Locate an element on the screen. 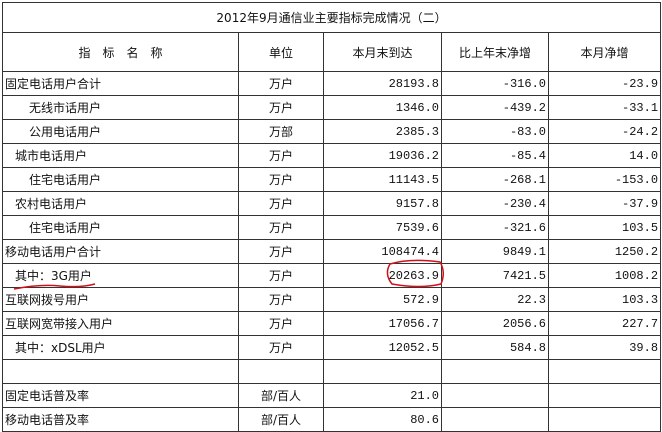  table-row: 固定电话用户合计 万户 28193.8 -316.0 -23.9 is located at coordinates (332, 83).